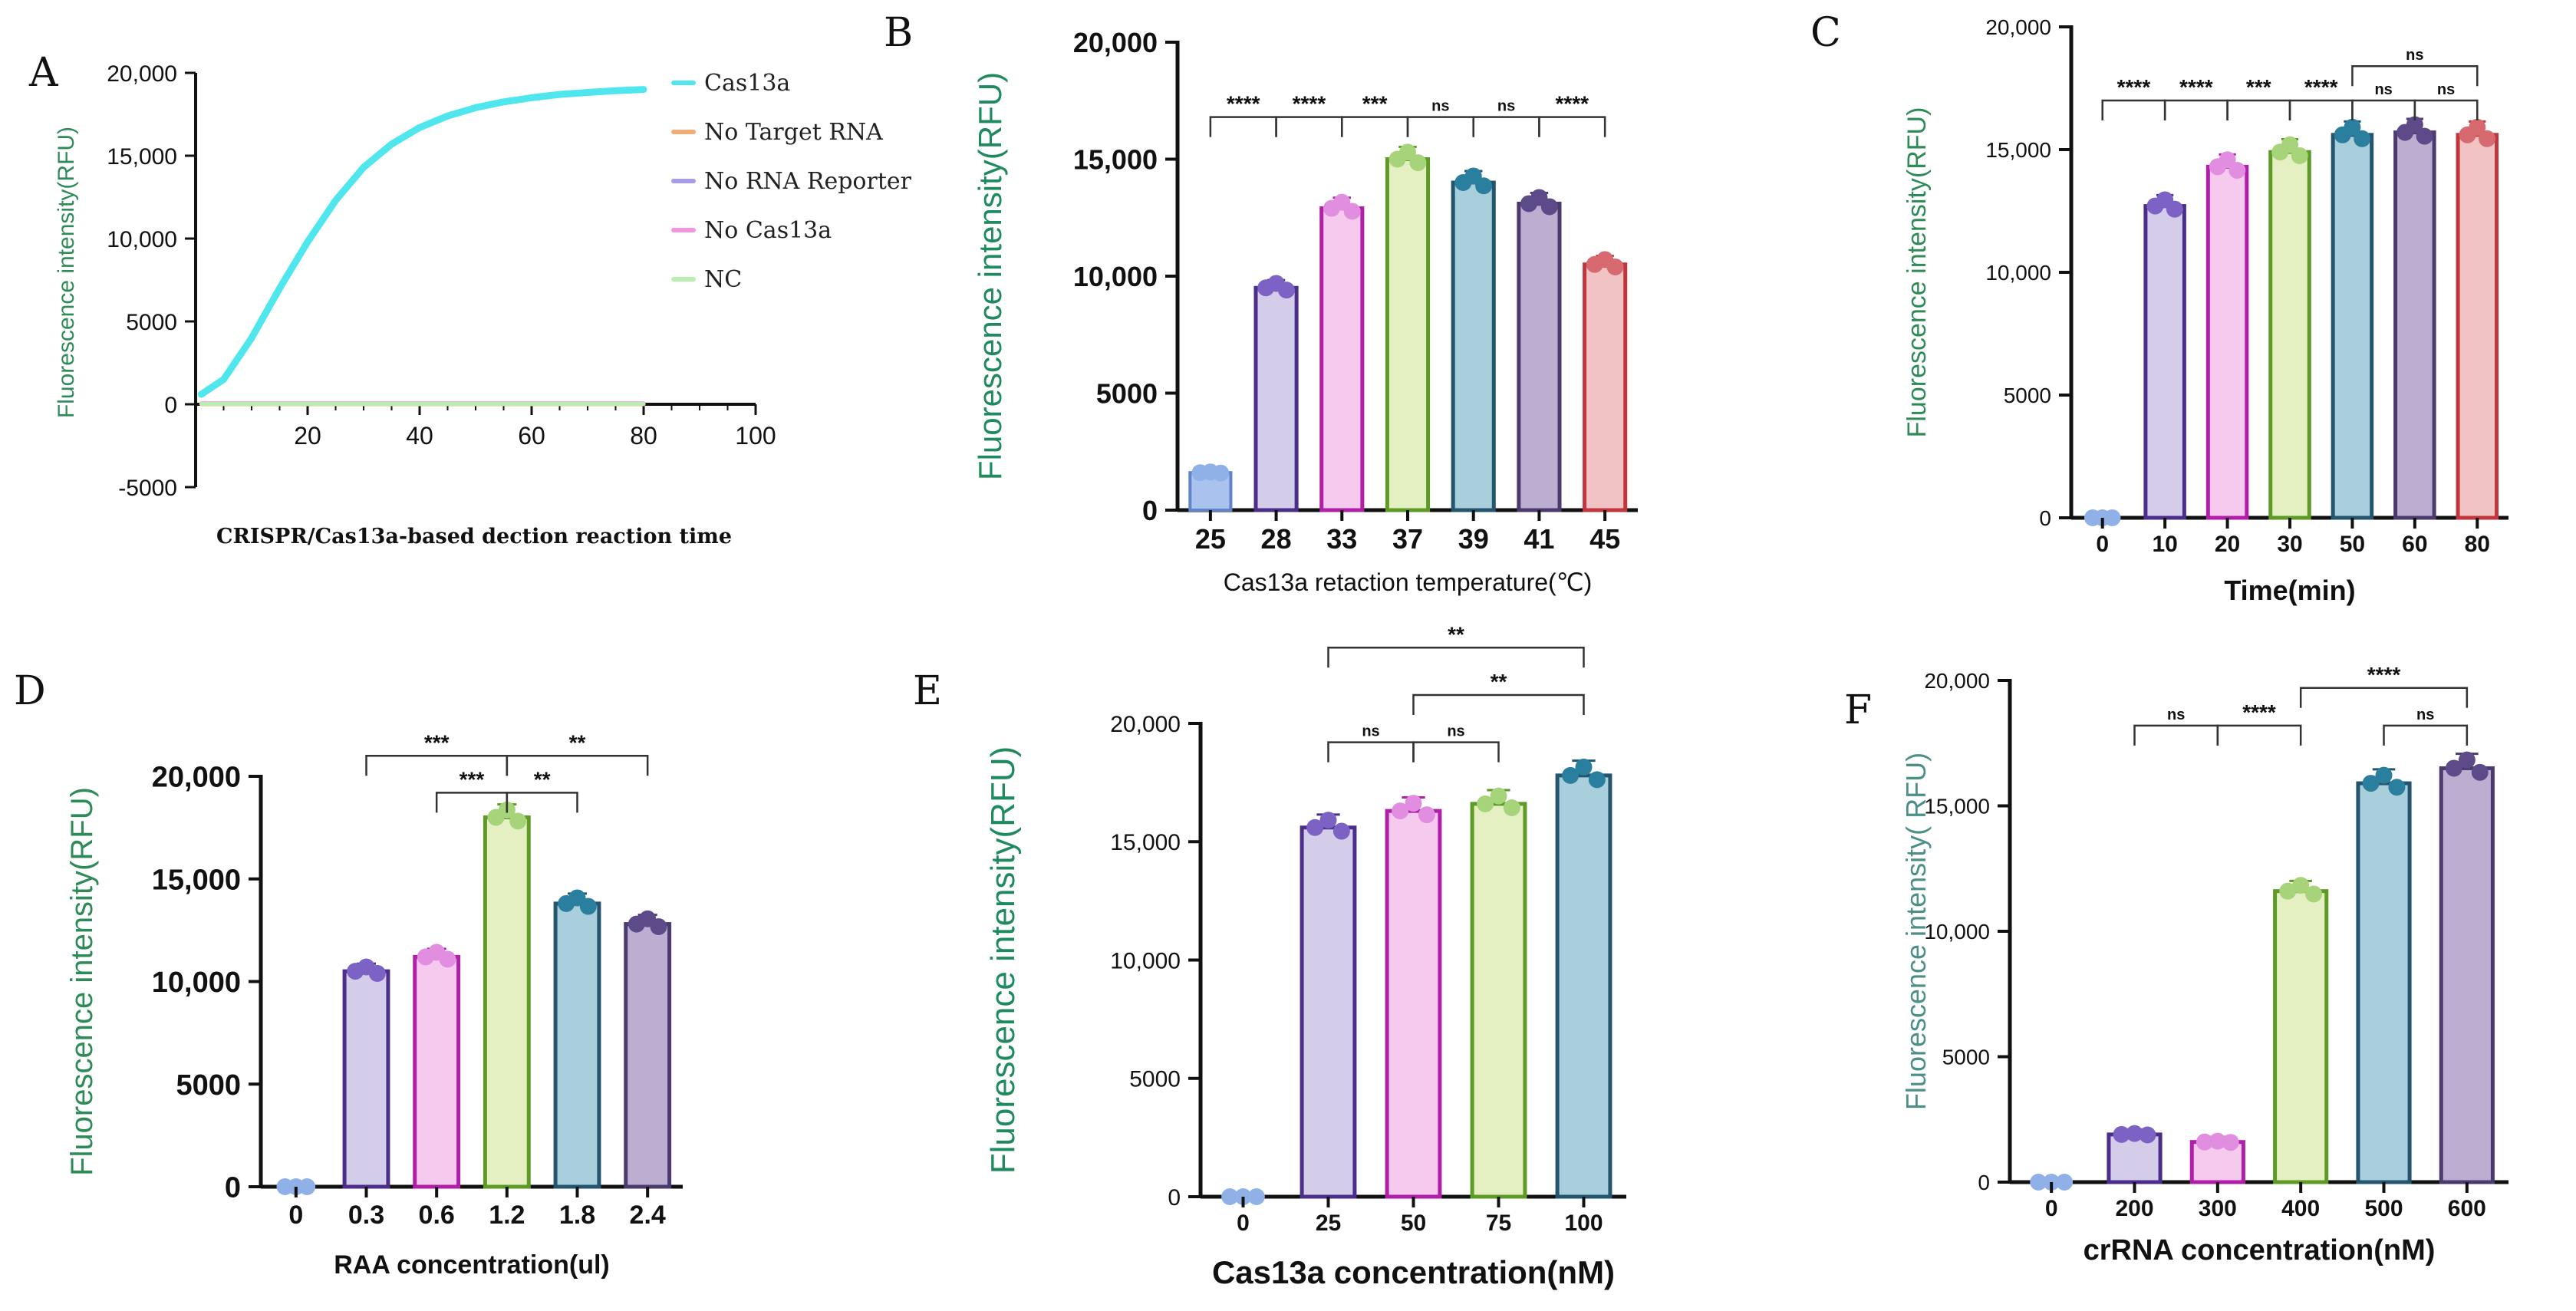 Image resolution: width=2576 pixels, height=1311 pixels. Describe the element at coordinates (2467, 1208) in the screenshot. I see `x-tick-label: 600` at that location.